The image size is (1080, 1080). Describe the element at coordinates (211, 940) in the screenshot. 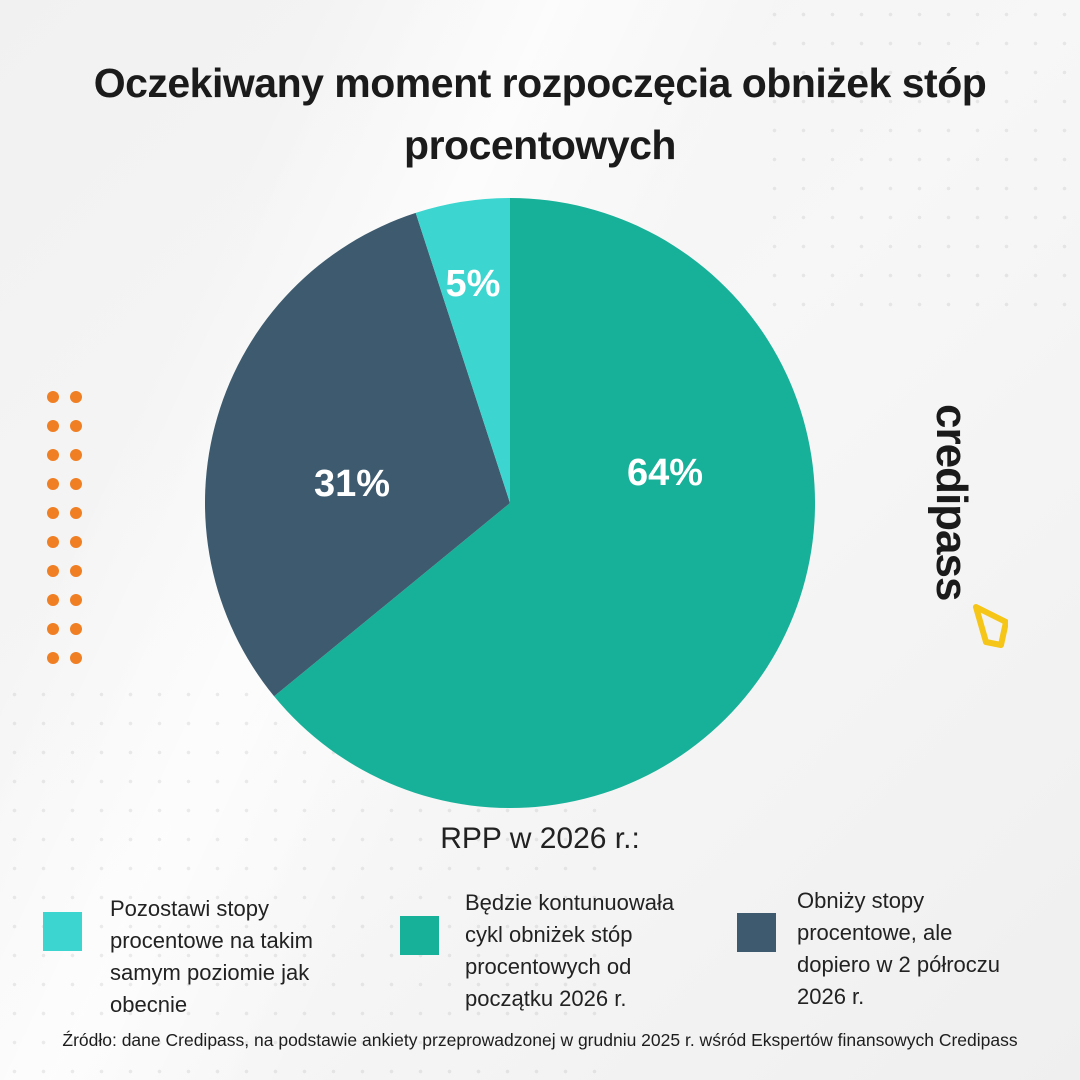

I see `legend-text-line: procentowe na takim` at that location.